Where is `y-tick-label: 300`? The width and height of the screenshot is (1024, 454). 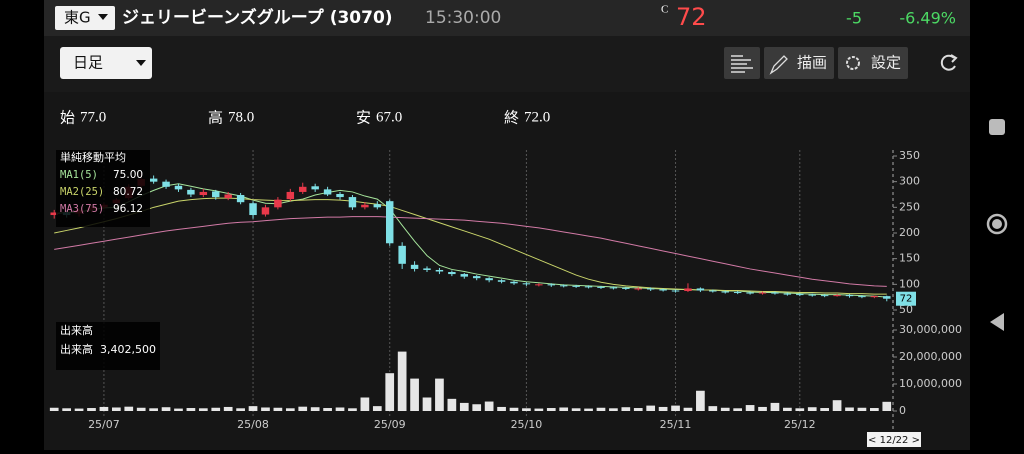
y-tick-label: 300 is located at coordinates (909, 181).